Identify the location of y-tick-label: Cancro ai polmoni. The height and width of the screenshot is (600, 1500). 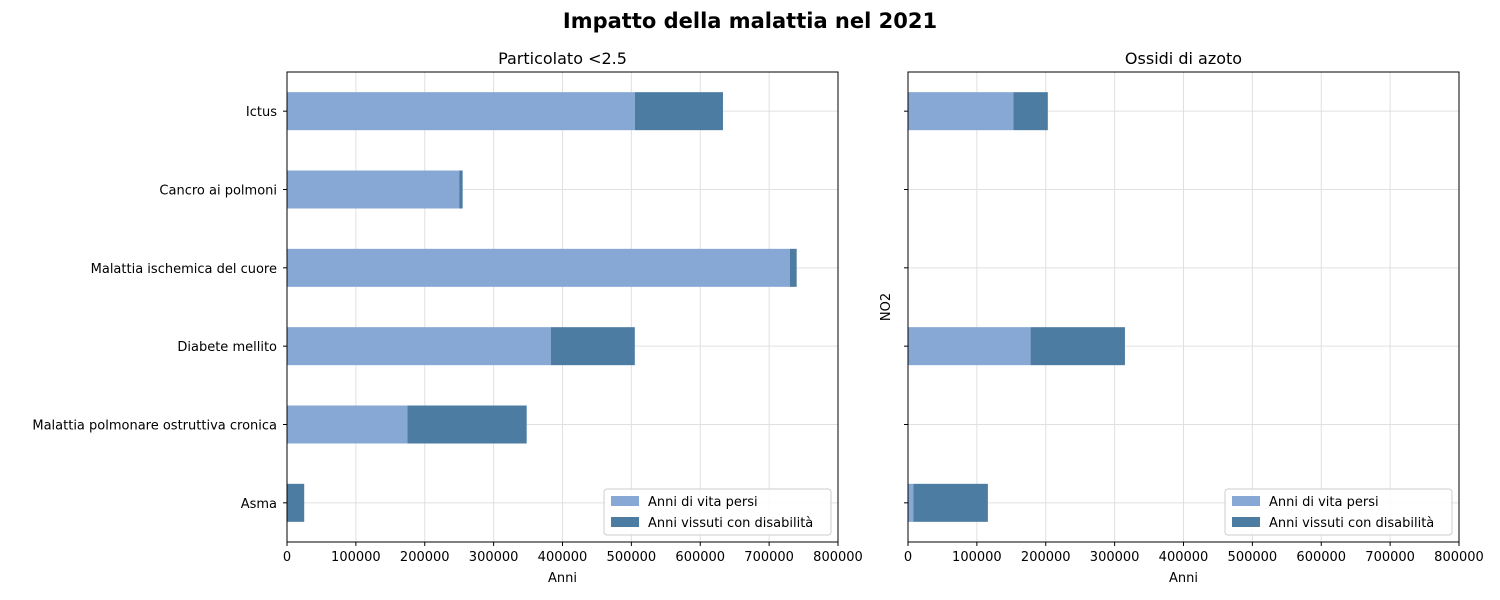
(218, 191).